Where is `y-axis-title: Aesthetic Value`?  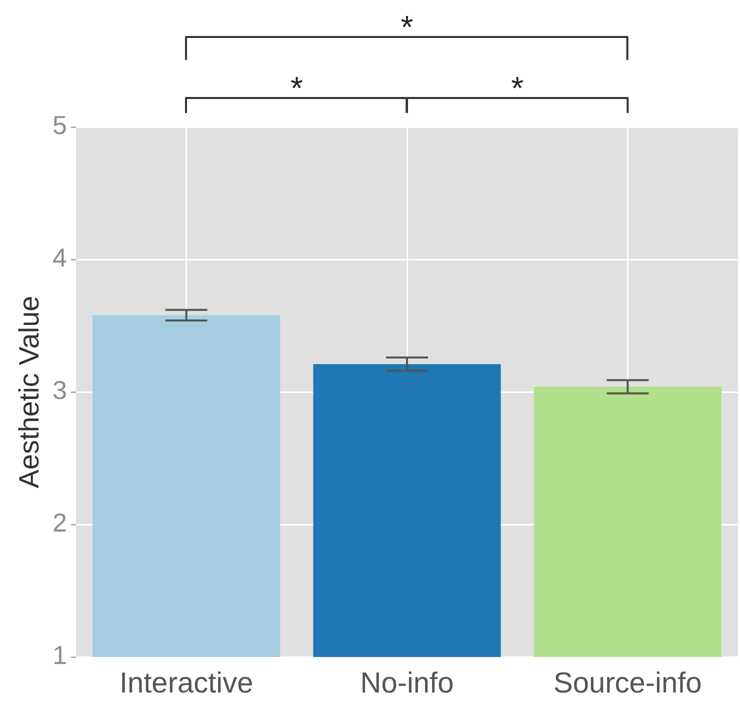
y-axis-title: Aesthetic Value is located at coordinates (29, 392).